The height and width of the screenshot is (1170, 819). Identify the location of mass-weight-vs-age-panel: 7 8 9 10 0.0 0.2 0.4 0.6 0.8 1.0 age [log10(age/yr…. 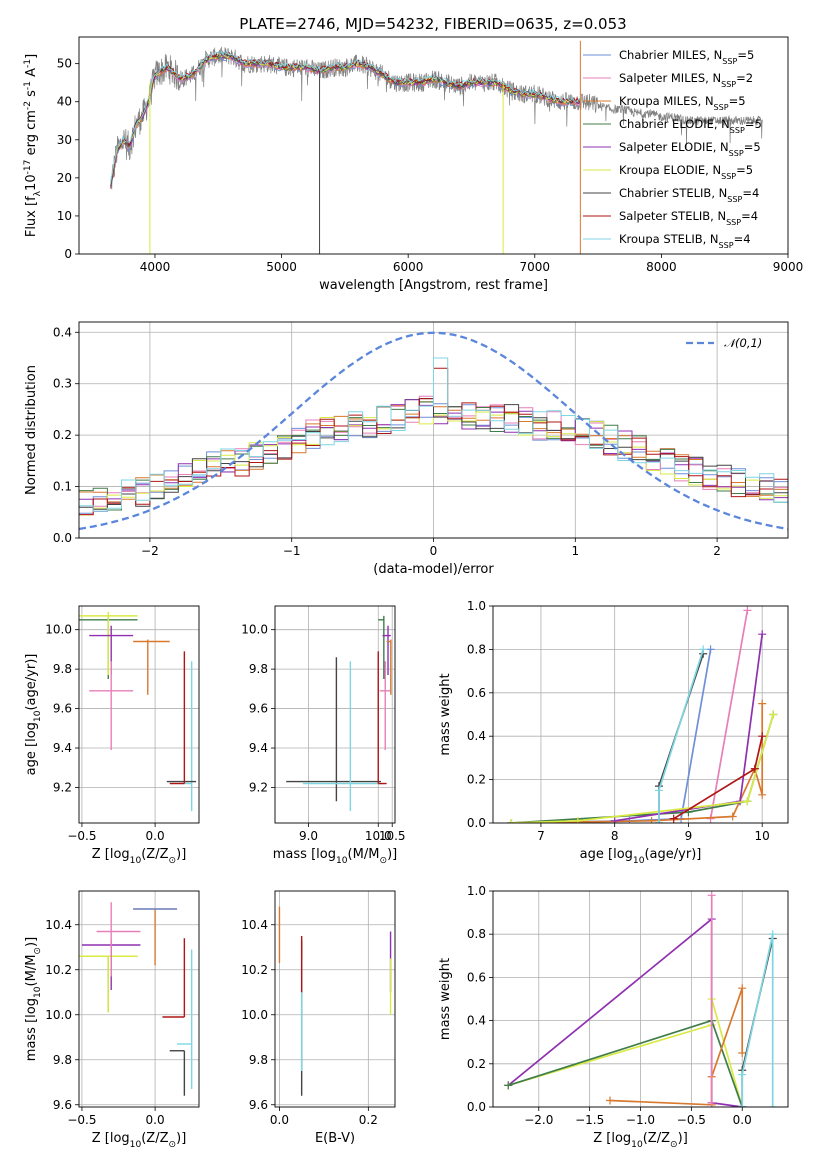
(613, 732).